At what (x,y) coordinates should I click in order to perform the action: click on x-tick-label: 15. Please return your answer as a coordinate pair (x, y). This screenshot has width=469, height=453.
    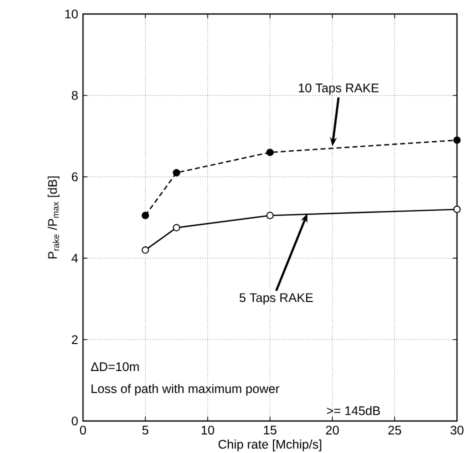
    Looking at the image, I should click on (270, 430).